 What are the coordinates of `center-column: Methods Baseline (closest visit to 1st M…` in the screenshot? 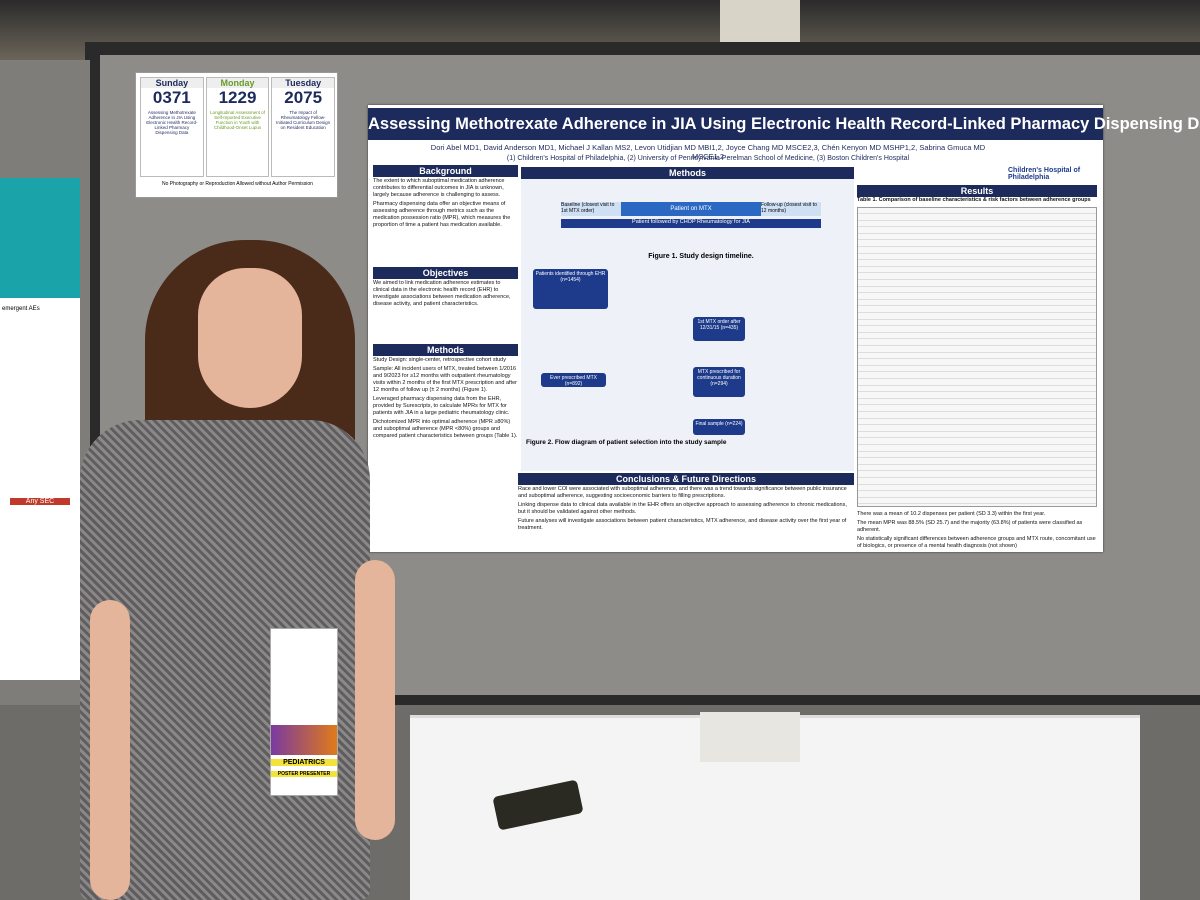 It's located at (687, 319).